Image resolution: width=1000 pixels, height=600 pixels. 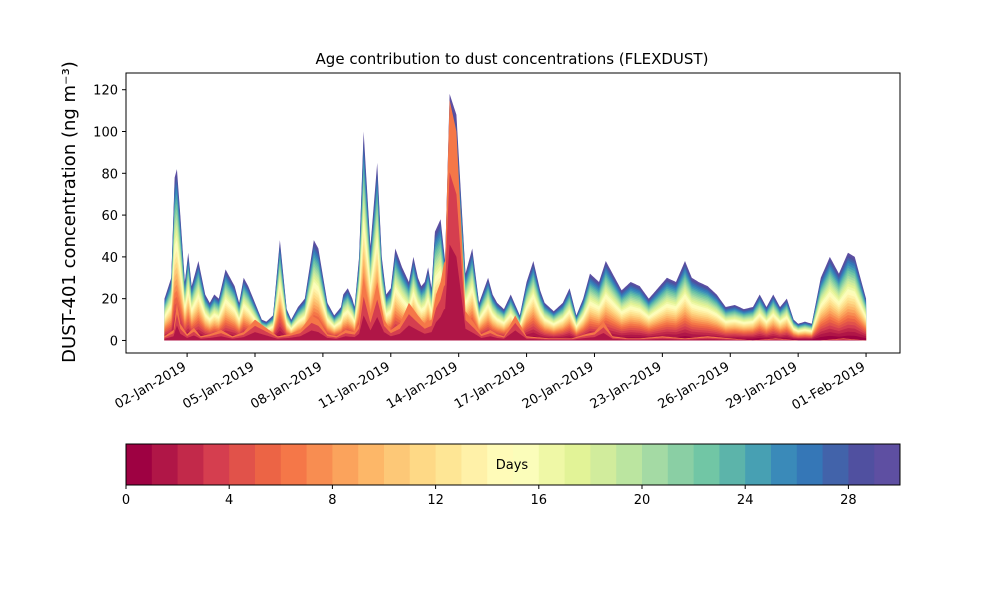 What do you see at coordinates (539, 500) in the screenshot?
I see `colorbar-tick-label: 16` at bounding box center [539, 500].